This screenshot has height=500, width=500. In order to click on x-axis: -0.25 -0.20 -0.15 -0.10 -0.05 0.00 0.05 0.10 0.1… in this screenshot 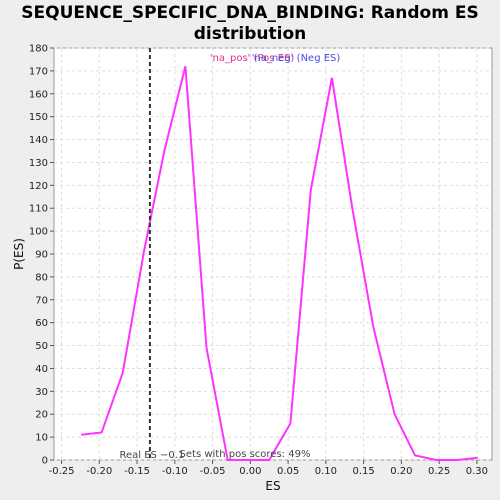, I will do `click(268, 468)`.